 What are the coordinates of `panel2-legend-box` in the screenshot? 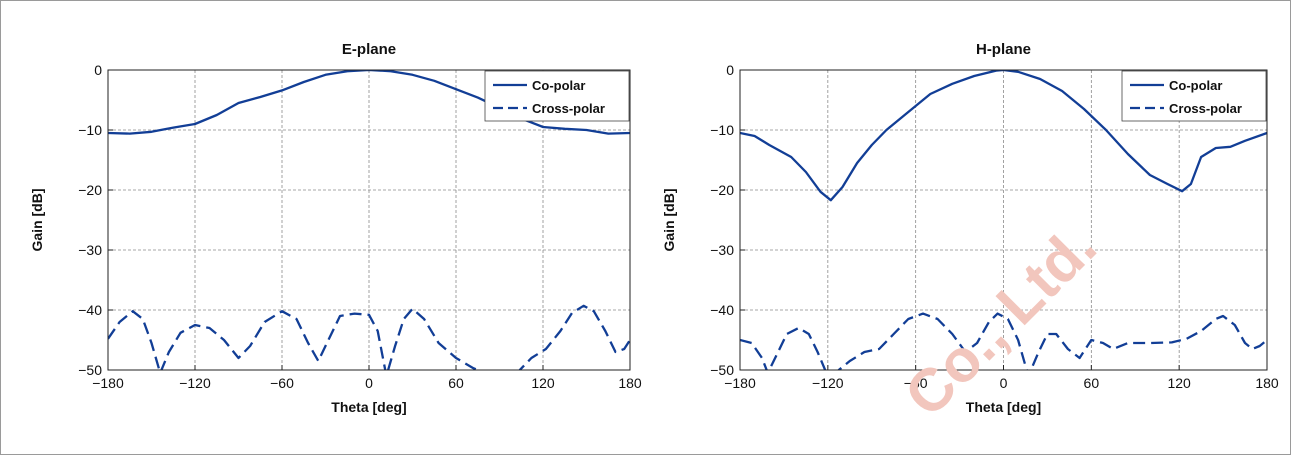 It's located at (1194, 96).